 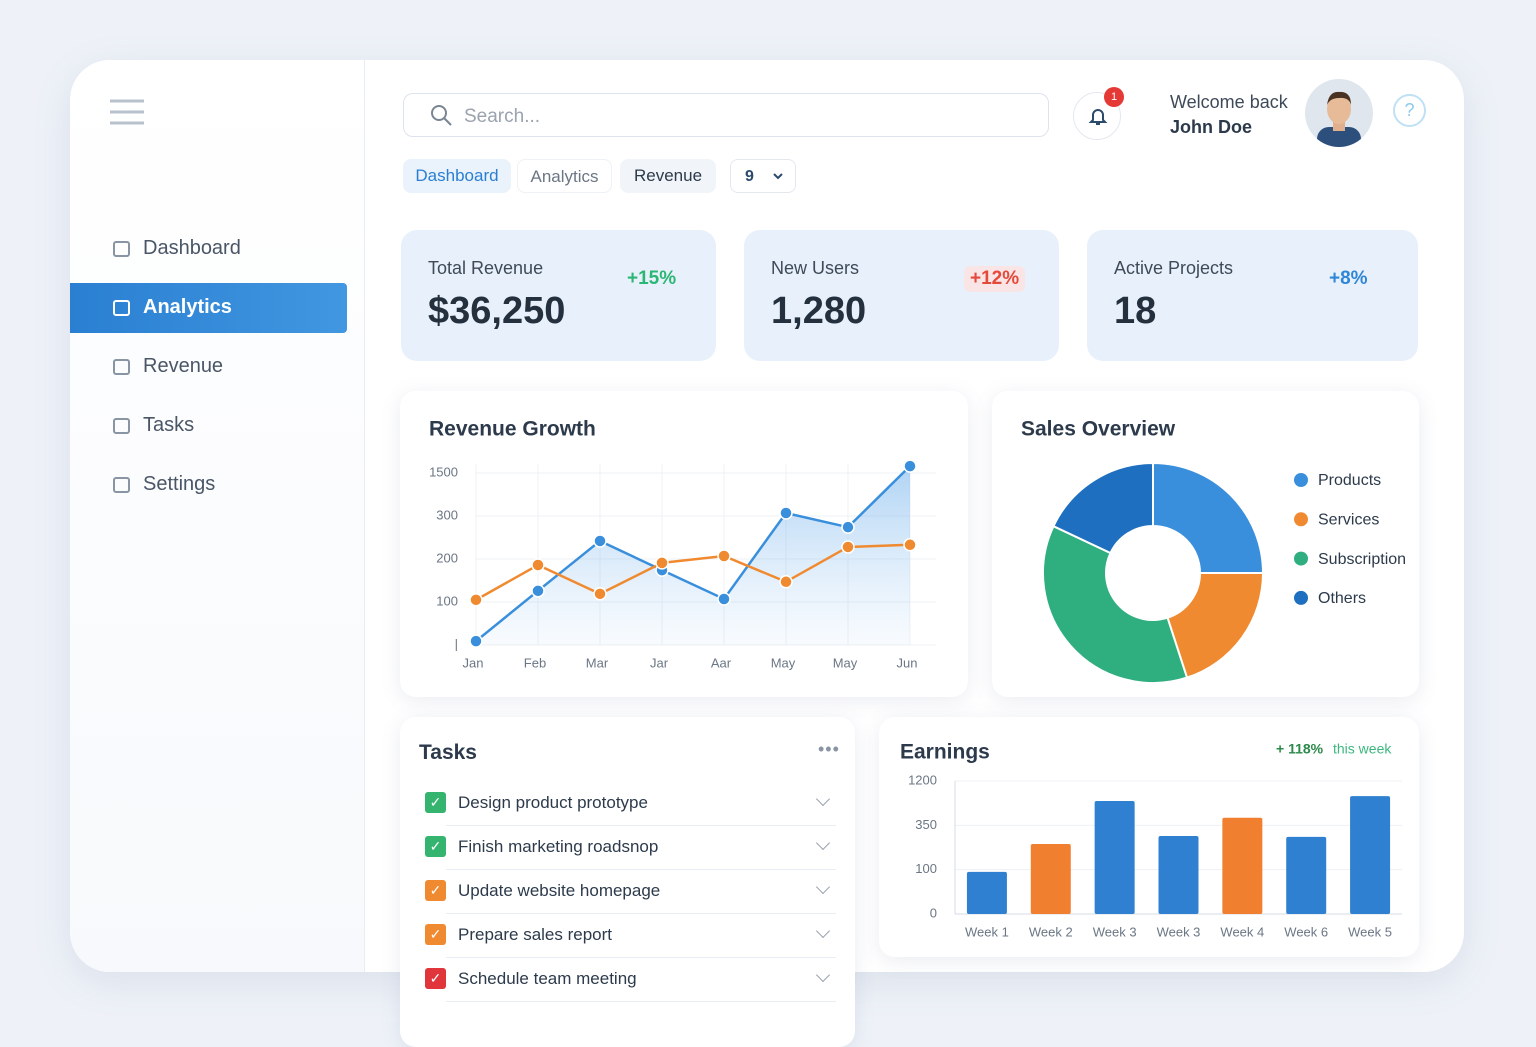 What do you see at coordinates (448, 752) in the screenshot?
I see `tasks-title: Tasks` at bounding box center [448, 752].